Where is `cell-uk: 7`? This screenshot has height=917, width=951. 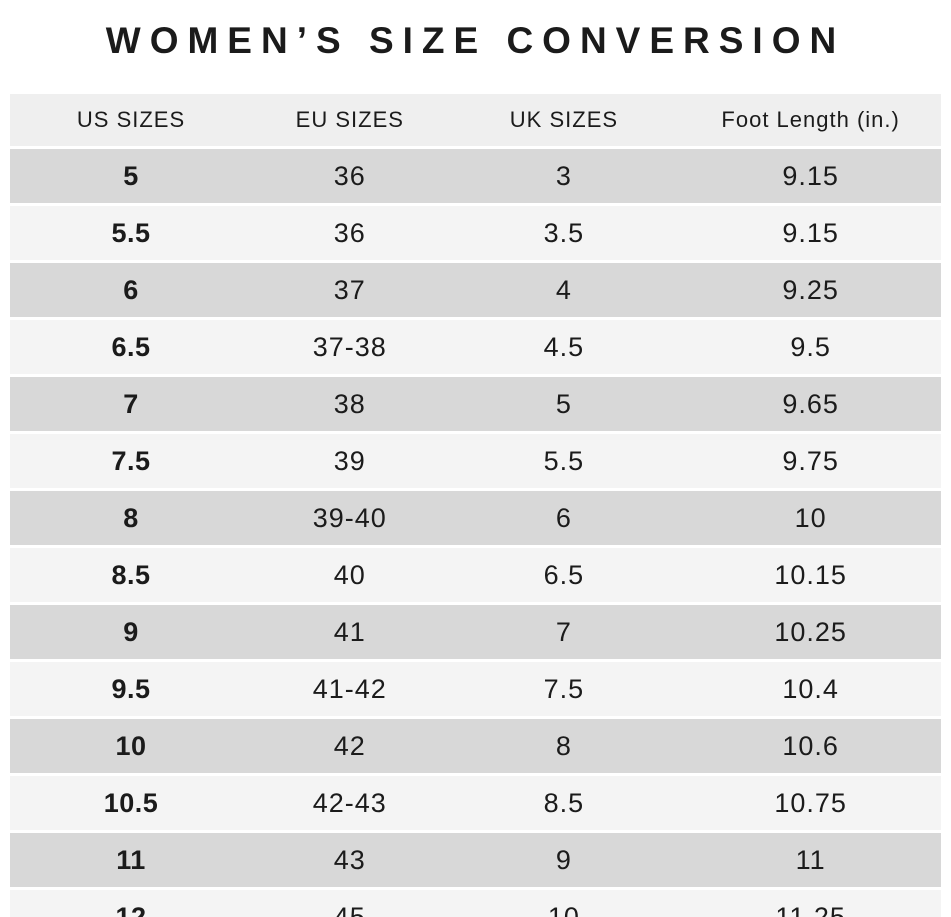 cell-uk: 7 is located at coordinates (564, 633).